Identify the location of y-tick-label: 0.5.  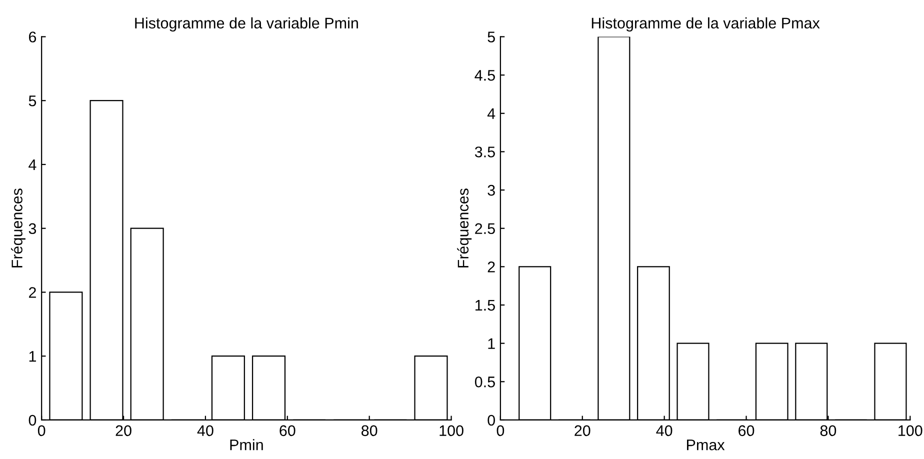
(484, 382).